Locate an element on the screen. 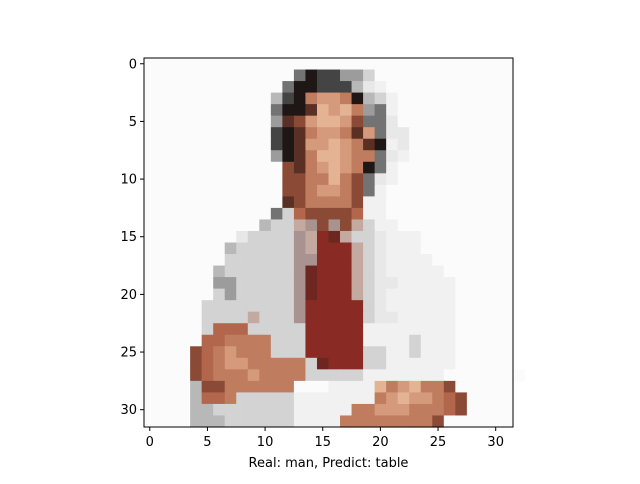 This screenshot has width=640, height=484. x-tick-label: 5 is located at coordinates (207, 442).